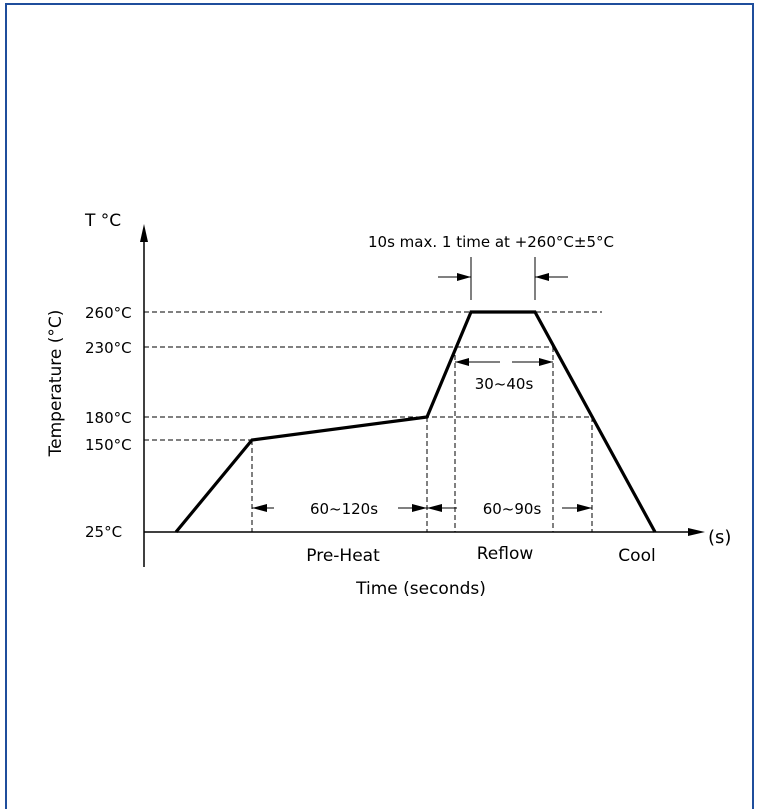 This screenshot has width=760, height=810. Describe the element at coordinates (504, 384) in the screenshot. I see `window-30-40-label: 30~40s` at that location.